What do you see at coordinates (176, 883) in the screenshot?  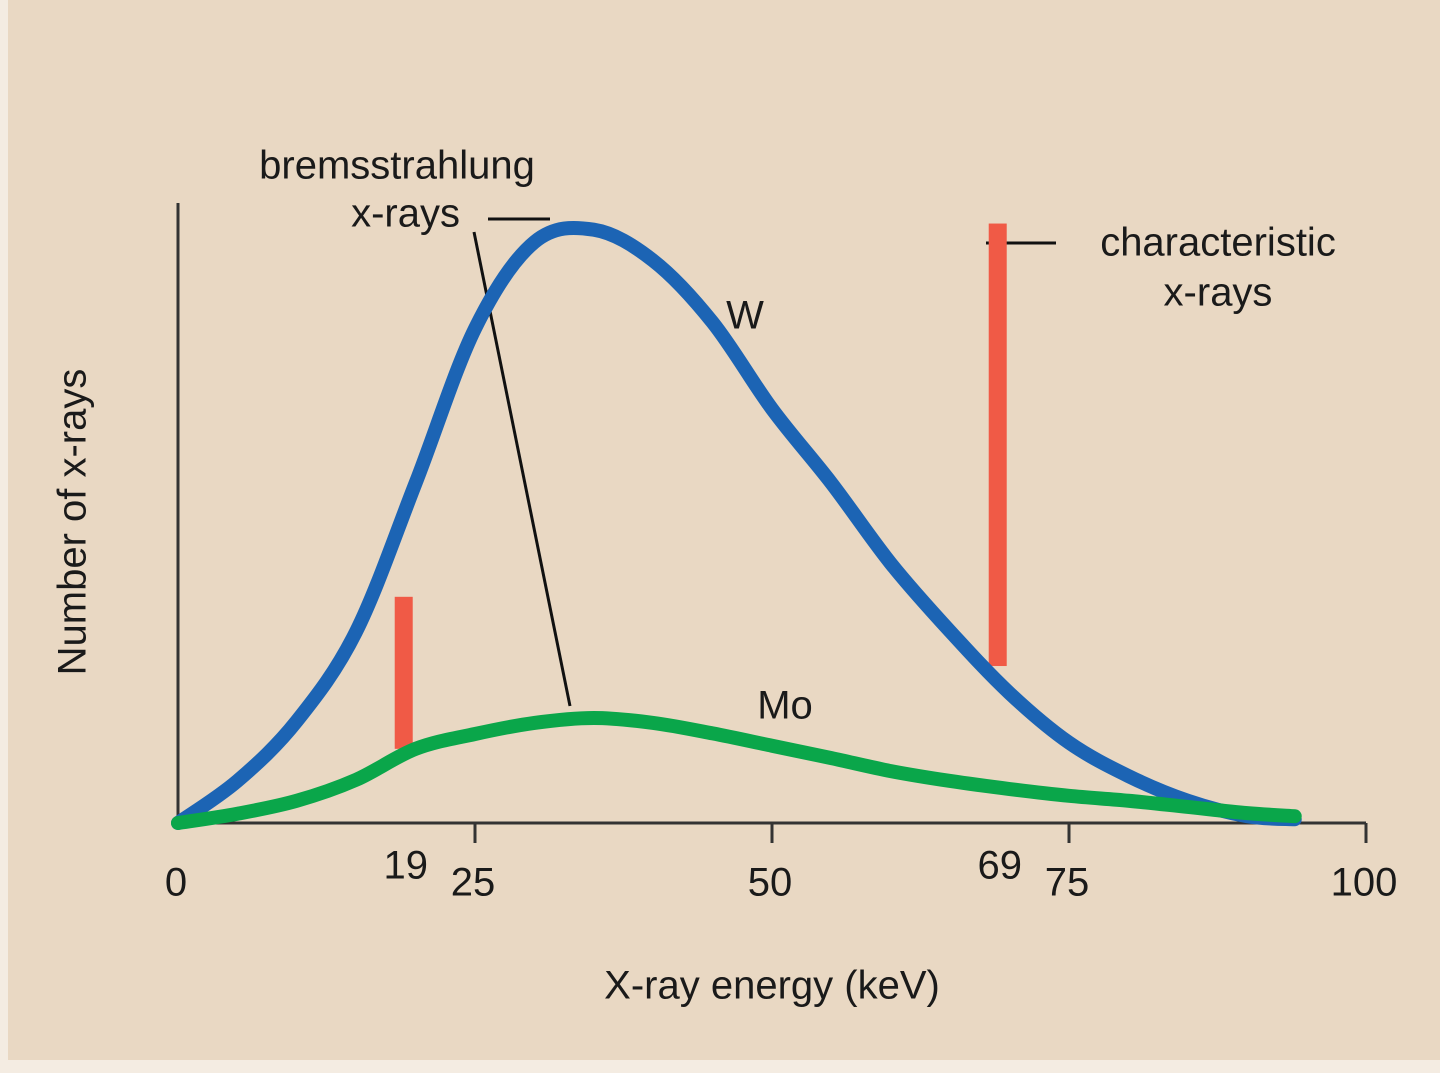 I see `x-tick-label: 0` at bounding box center [176, 883].